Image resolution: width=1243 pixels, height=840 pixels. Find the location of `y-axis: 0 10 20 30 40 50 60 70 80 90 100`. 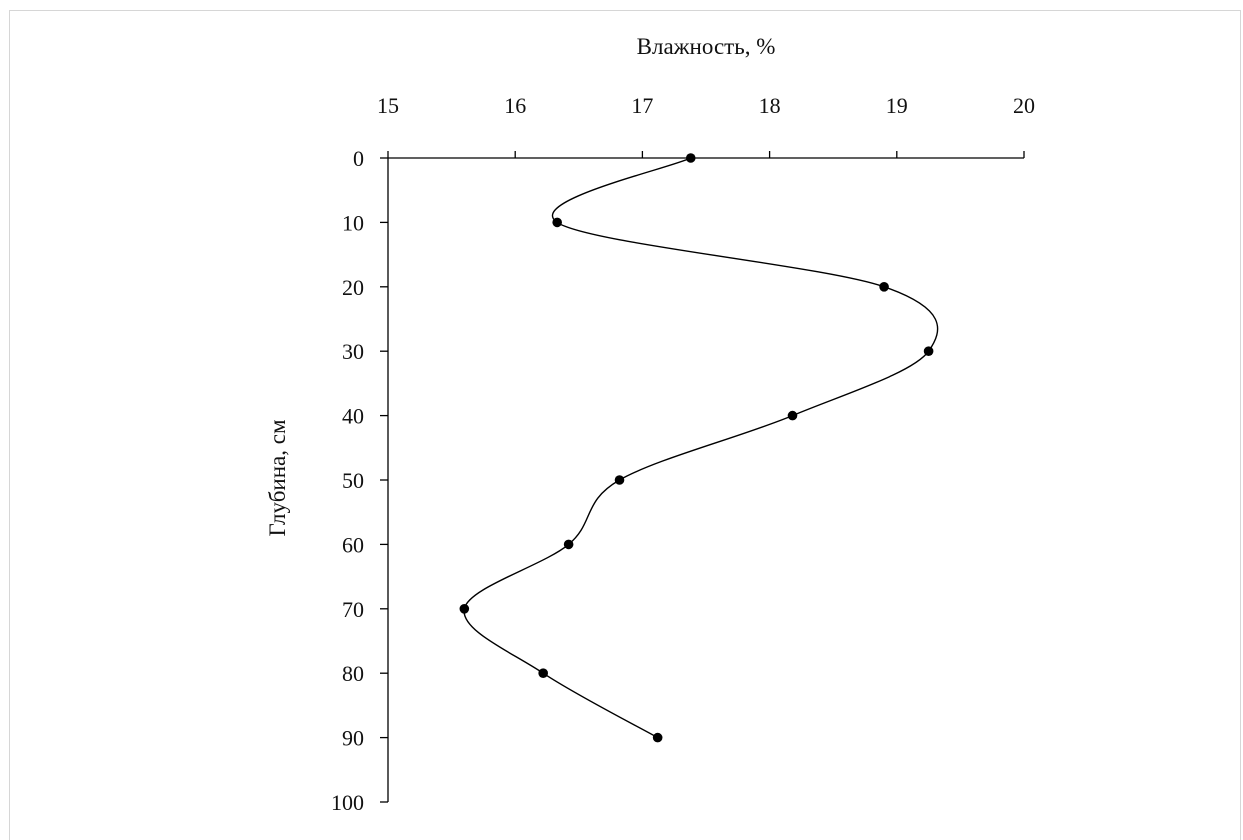

y-axis: 0 10 20 30 40 50 60 70 80 90 100 is located at coordinates (360, 480).